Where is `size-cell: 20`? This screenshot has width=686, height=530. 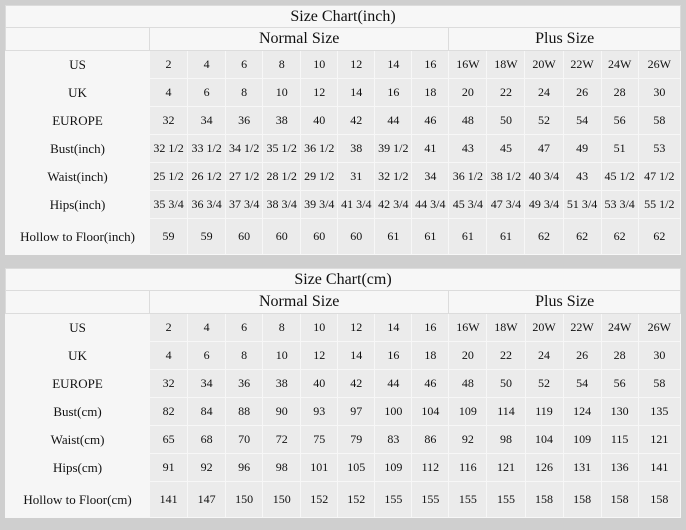
size-cell: 20 is located at coordinates (468, 92).